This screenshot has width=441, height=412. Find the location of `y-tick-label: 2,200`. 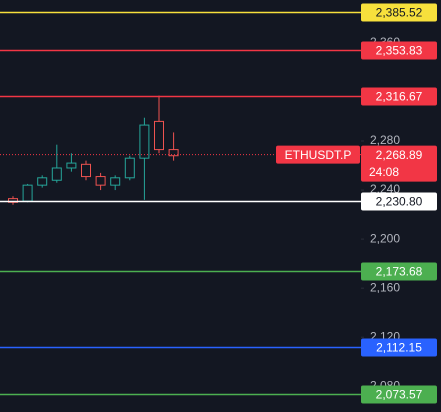

y-tick-label: 2,200 is located at coordinates (385, 238).